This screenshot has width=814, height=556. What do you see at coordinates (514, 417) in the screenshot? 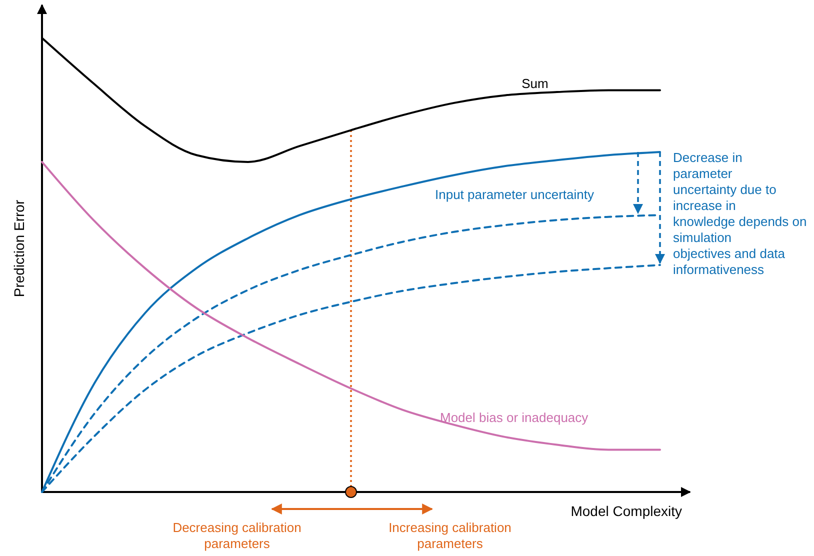
I see `series-label: Model bias or inadequacy` at bounding box center [514, 417].